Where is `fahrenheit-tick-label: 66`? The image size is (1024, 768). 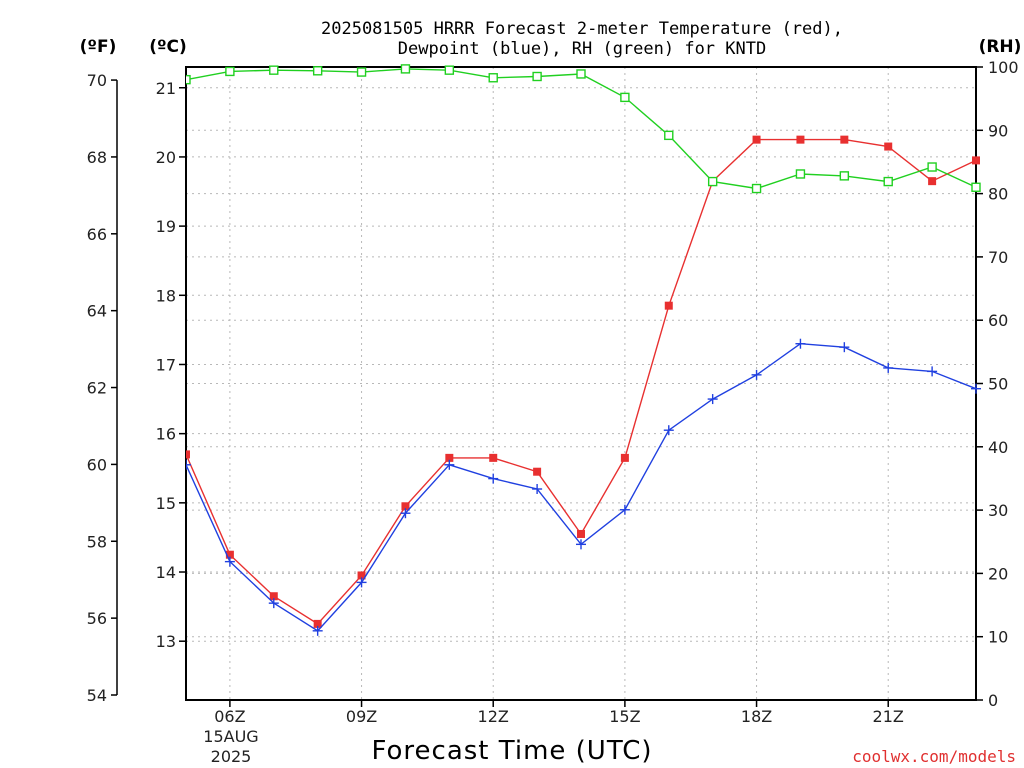
fahrenheit-tick-label: 66 is located at coordinates (97, 234).